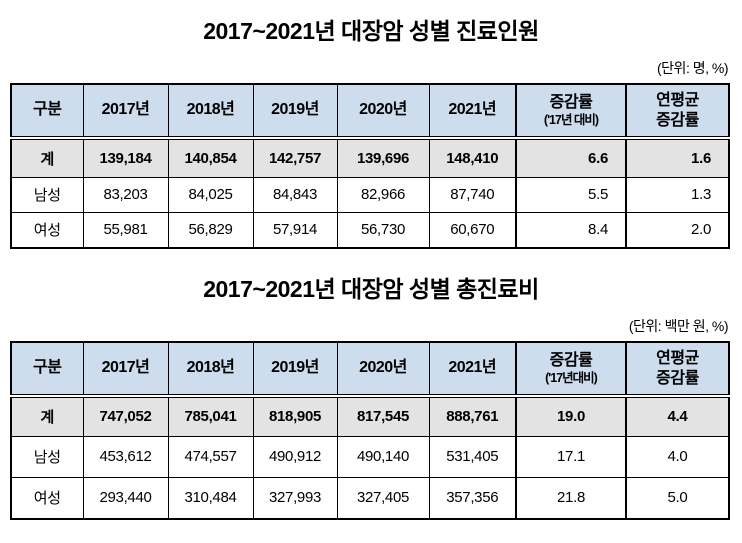 This screenshot has width=742, height=543. Describe the element at coordinates (125, 194) in the screenshot. I see `value-cell: 83,203` at that location.